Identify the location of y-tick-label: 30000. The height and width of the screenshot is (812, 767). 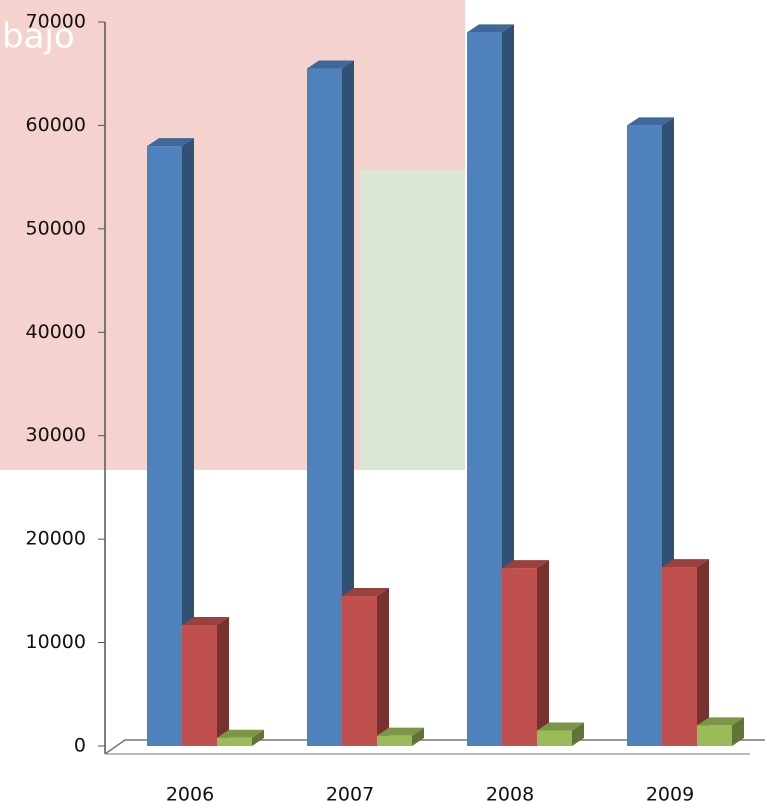
(56, 435).